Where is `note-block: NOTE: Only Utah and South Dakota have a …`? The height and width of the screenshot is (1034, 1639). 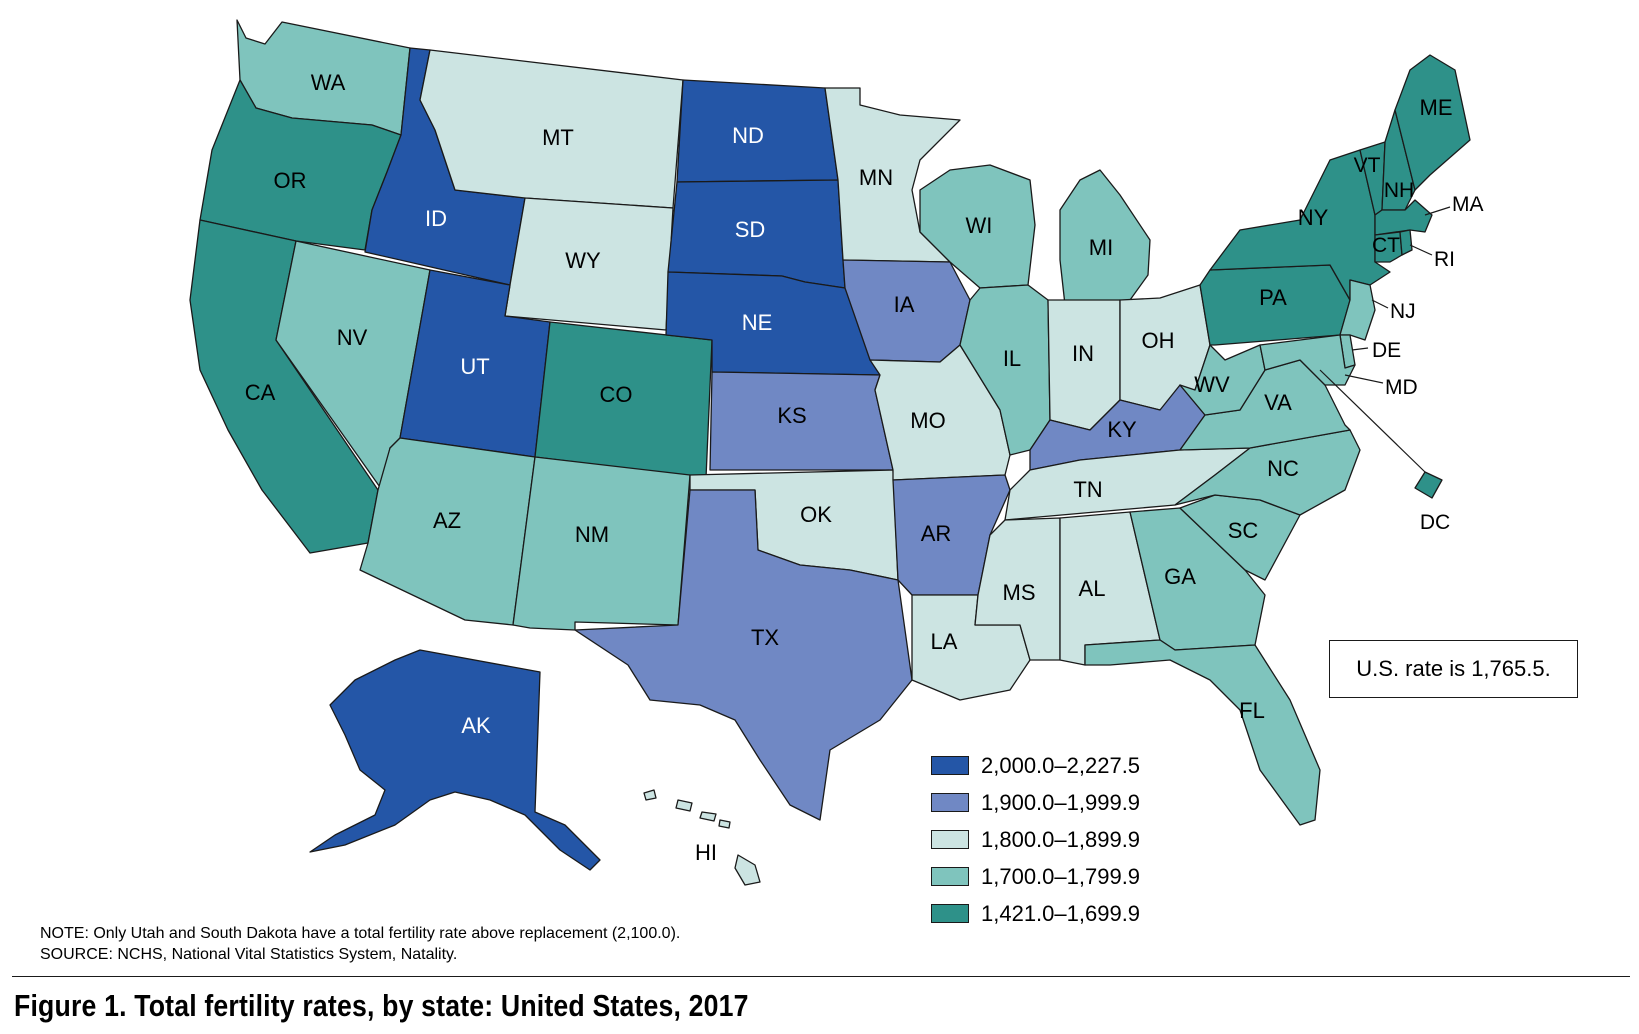 note-block: NOTE: Only Utah and South Dakota have a … is located at coordinates (360, 944).